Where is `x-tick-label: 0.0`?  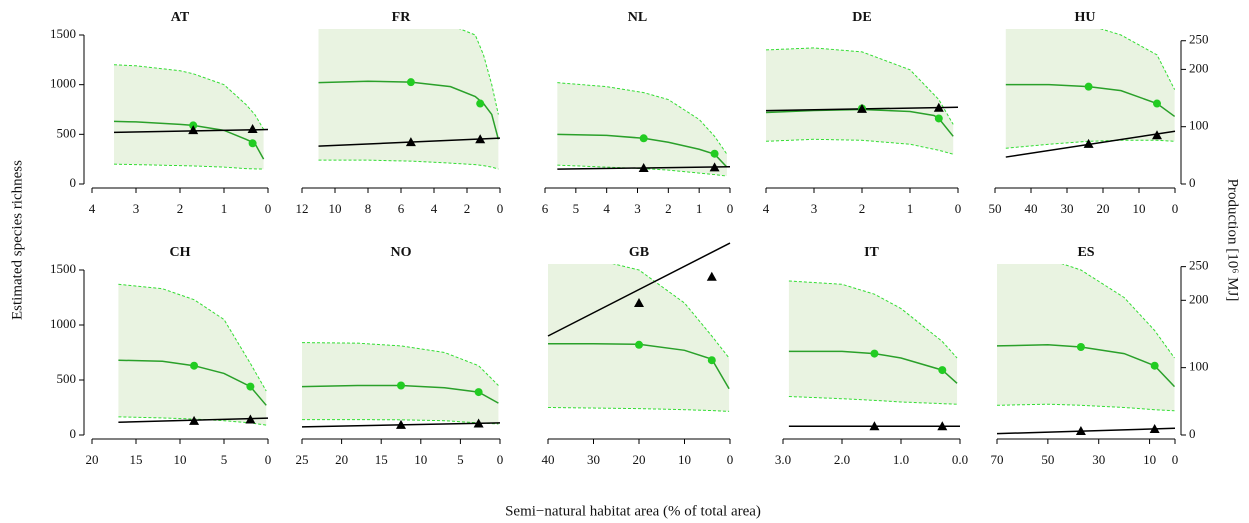 x-tick-label: 0.0 is located at coordinates (960, 459).